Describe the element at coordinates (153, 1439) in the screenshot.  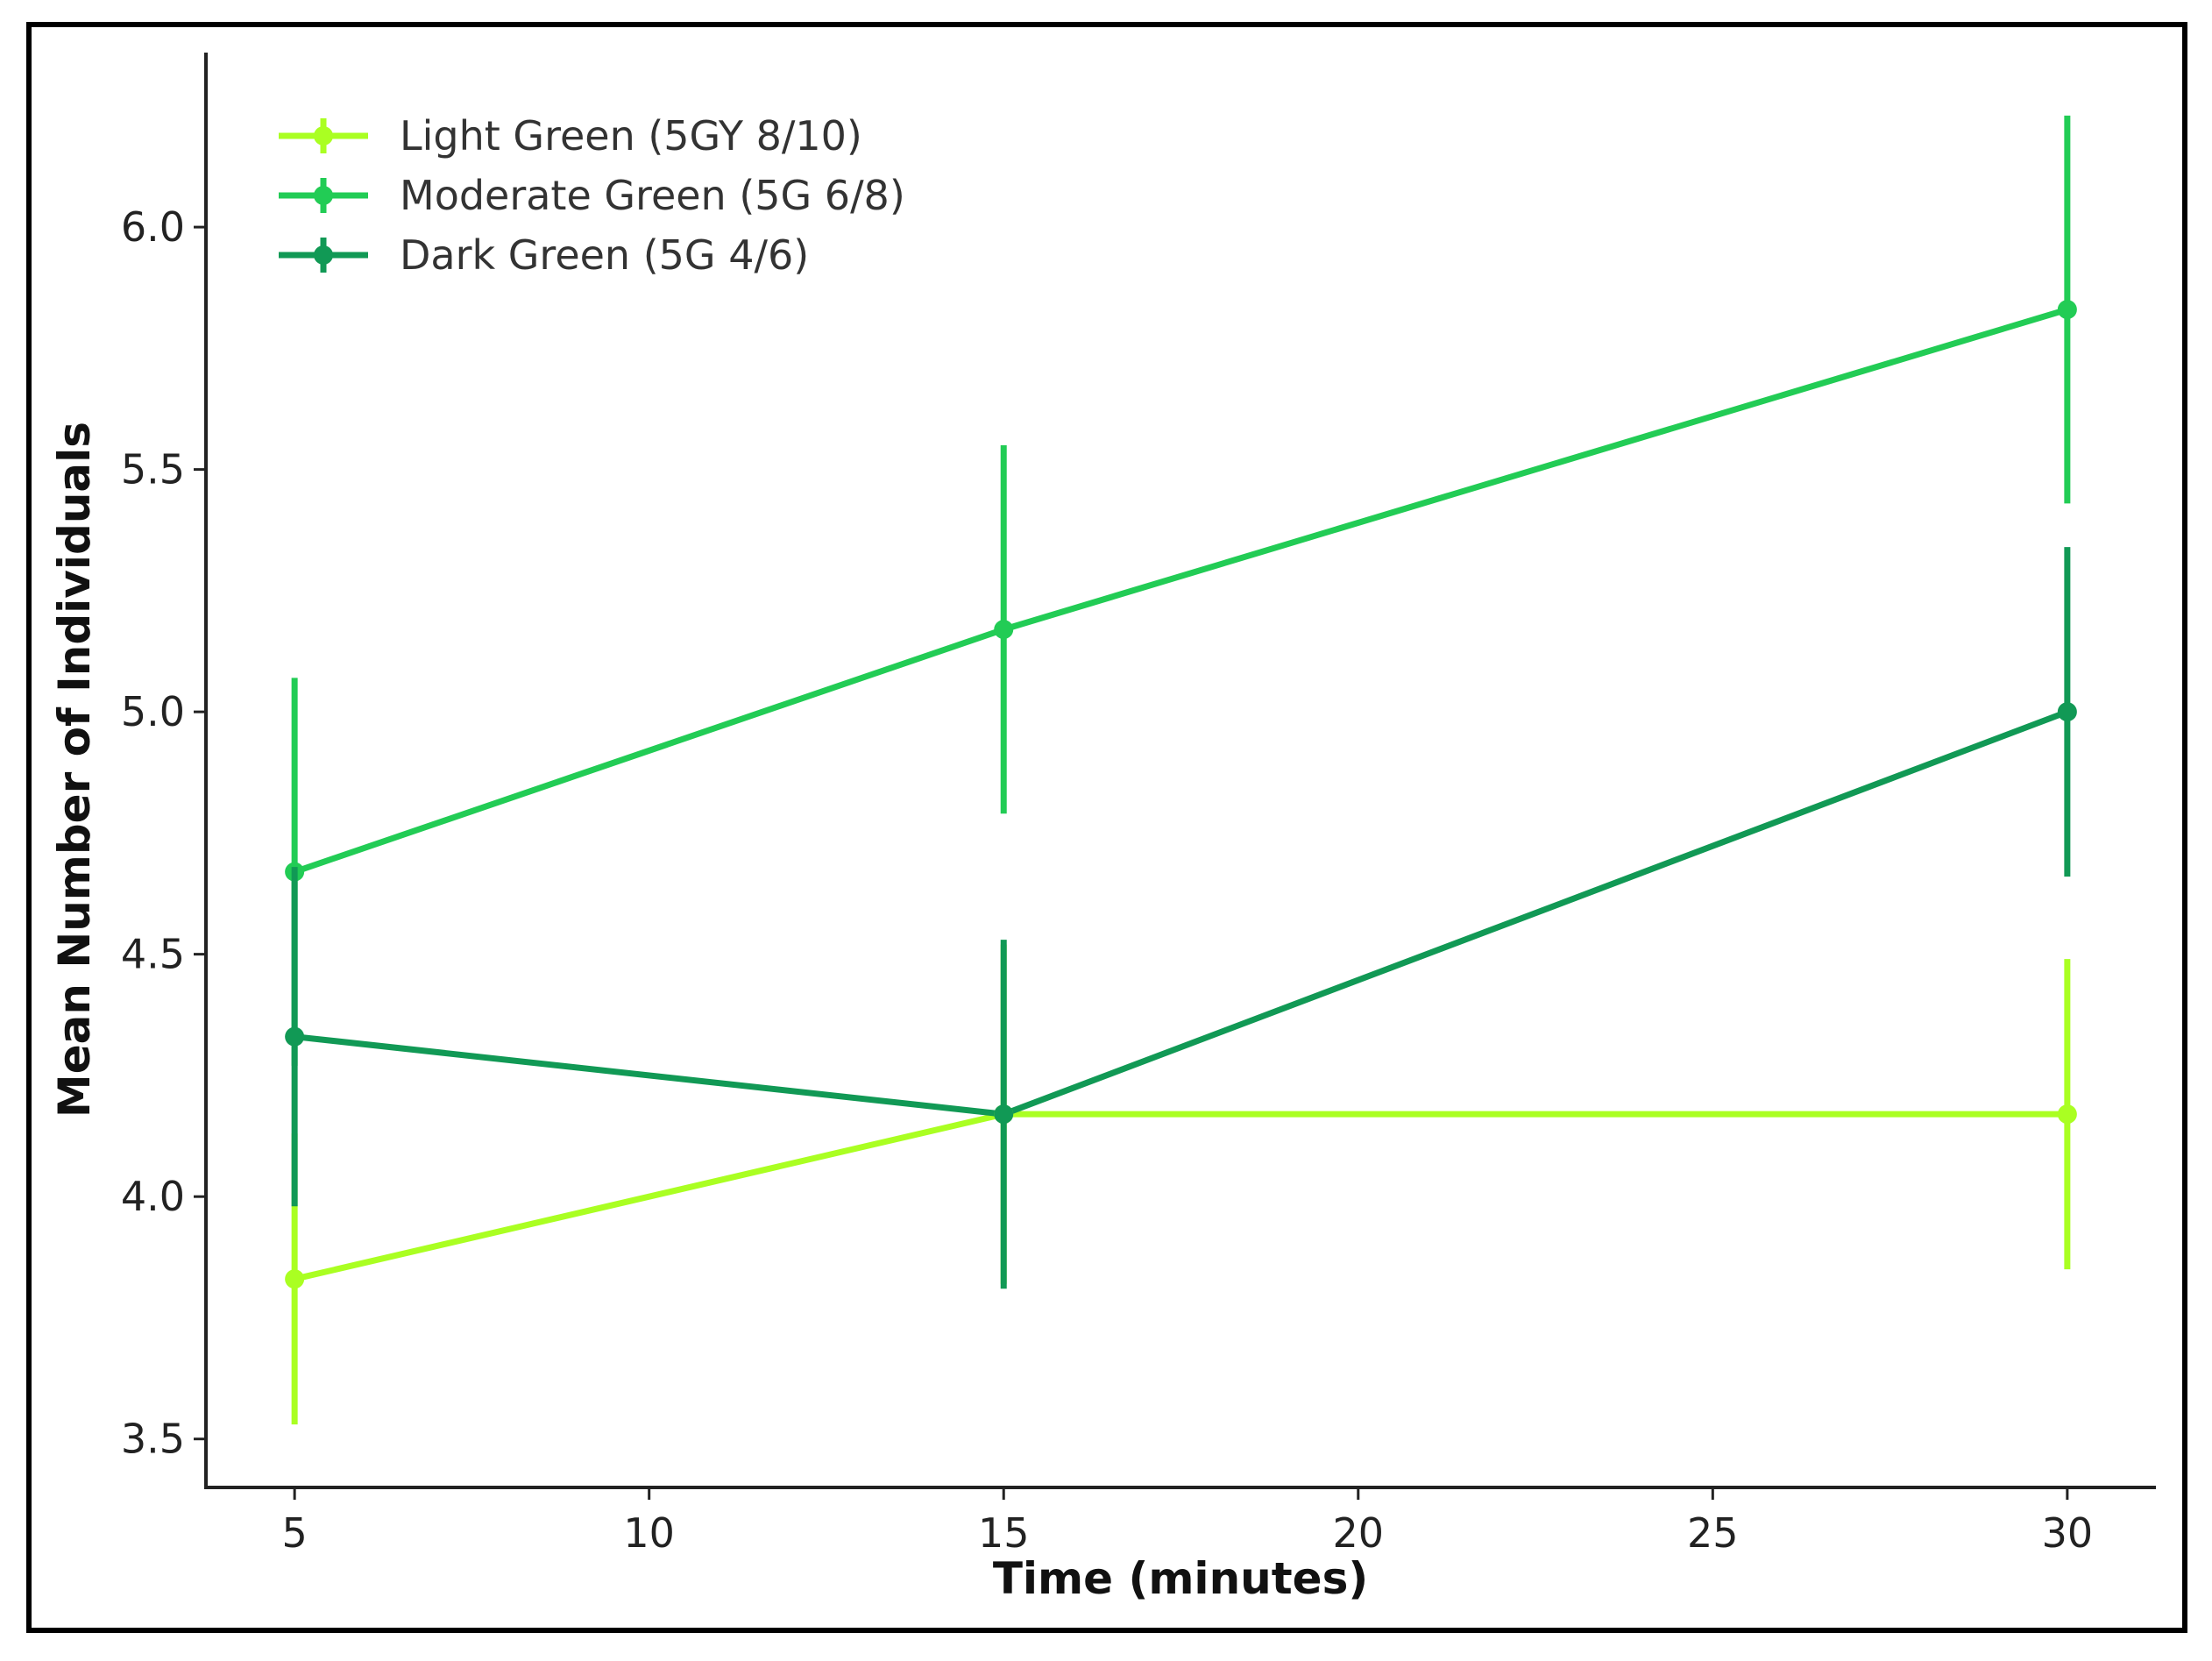
I see `y-tick-label: 3.5` at that location.